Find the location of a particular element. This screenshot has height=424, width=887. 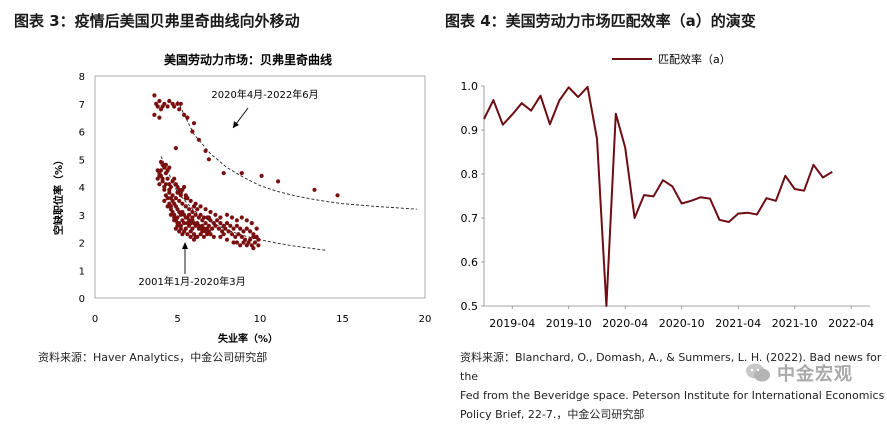

wechat-icon is located at coordinates (758, 372).